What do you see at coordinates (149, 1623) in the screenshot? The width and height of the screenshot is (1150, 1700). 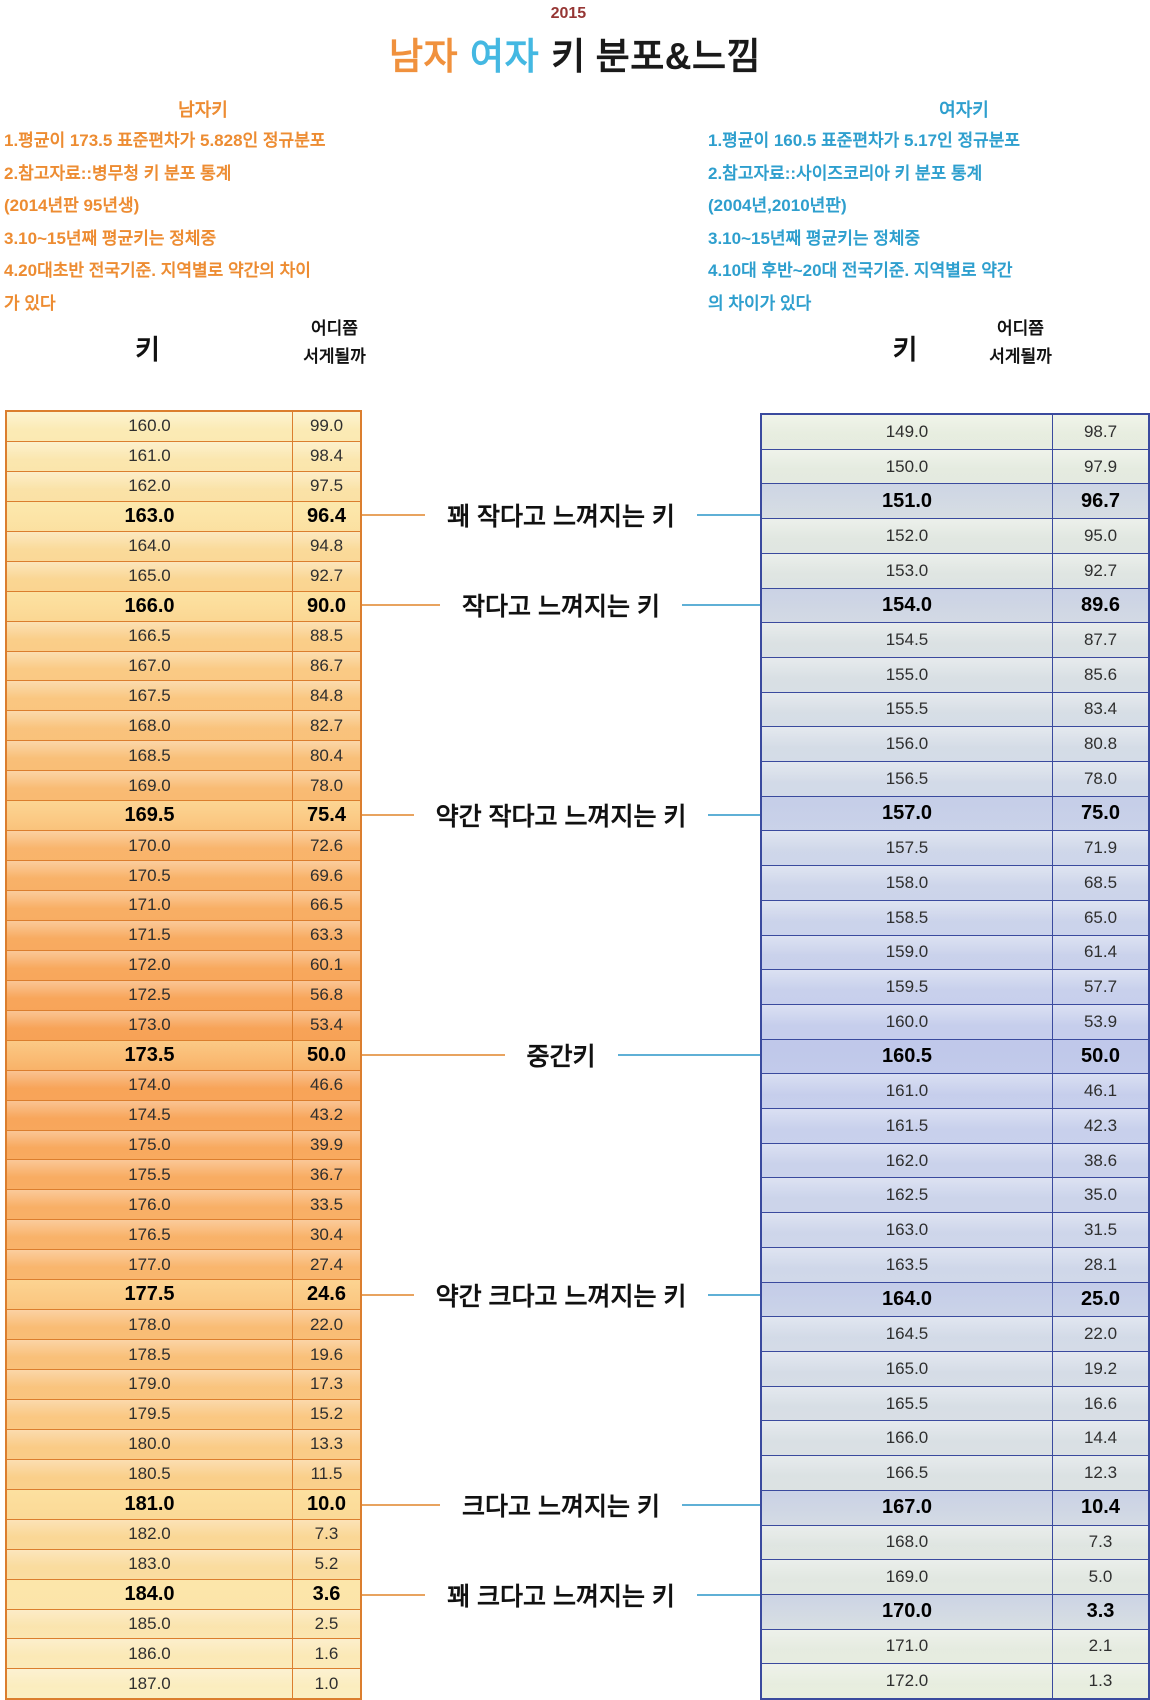 I see `height-cell: 185.0` at bounding box center [149, 1623].